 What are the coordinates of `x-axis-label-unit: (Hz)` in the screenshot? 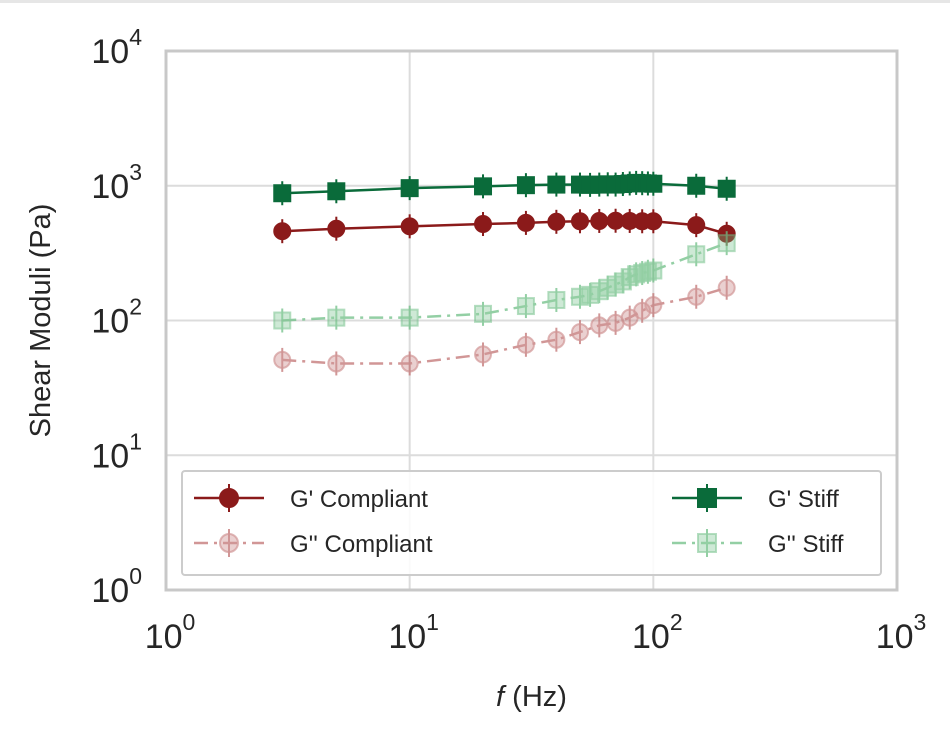 It's located at (535, 697).